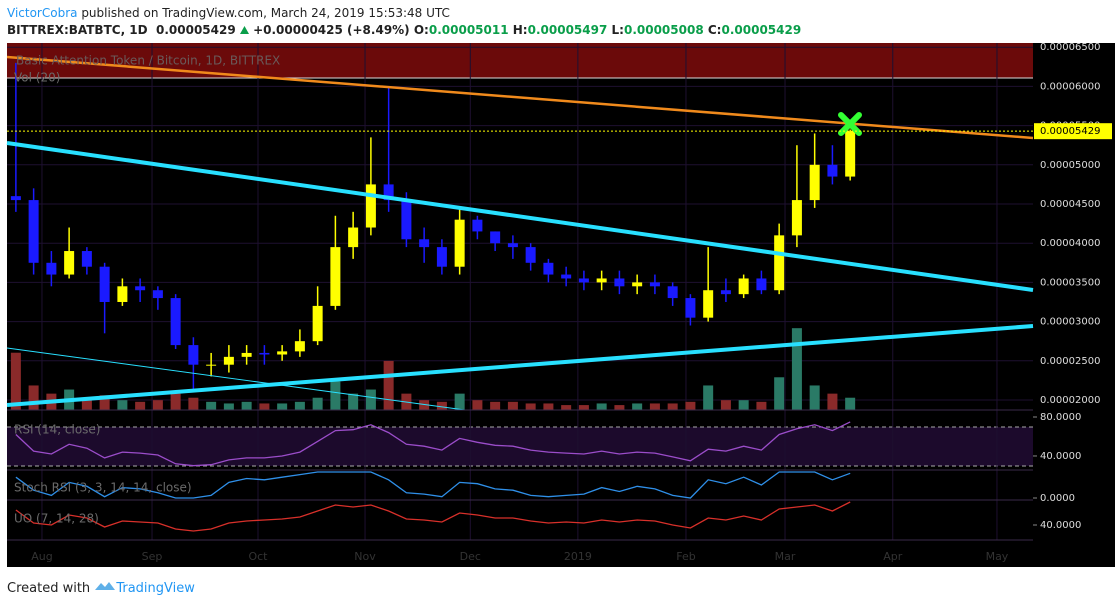  What do you see at coordinates (714, 30) in the screenshot?
I see `c-label: C:` at bounding box center [714, 30].